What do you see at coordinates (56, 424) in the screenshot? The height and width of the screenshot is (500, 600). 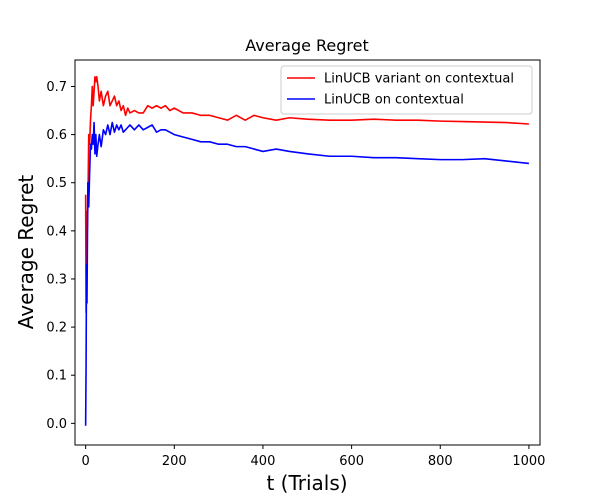 I see `y-tick-label: 0.0` at bounding box center [56, 424].